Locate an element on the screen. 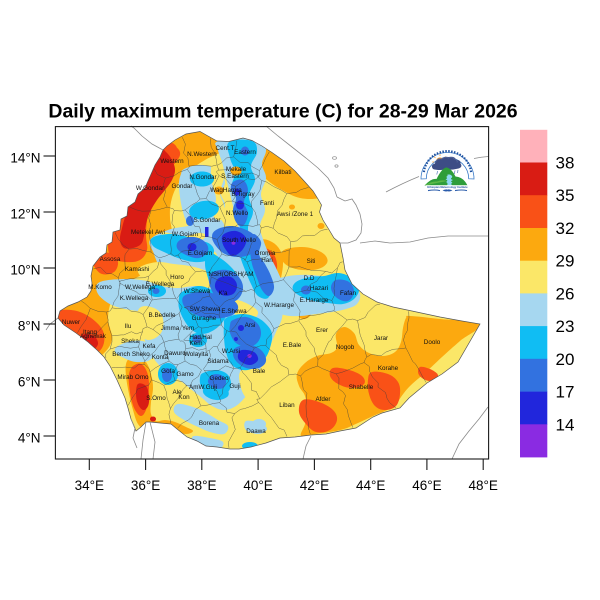 The image size is (600, 600). svg-text: E.Hararge is located at coordinates (314, 300).